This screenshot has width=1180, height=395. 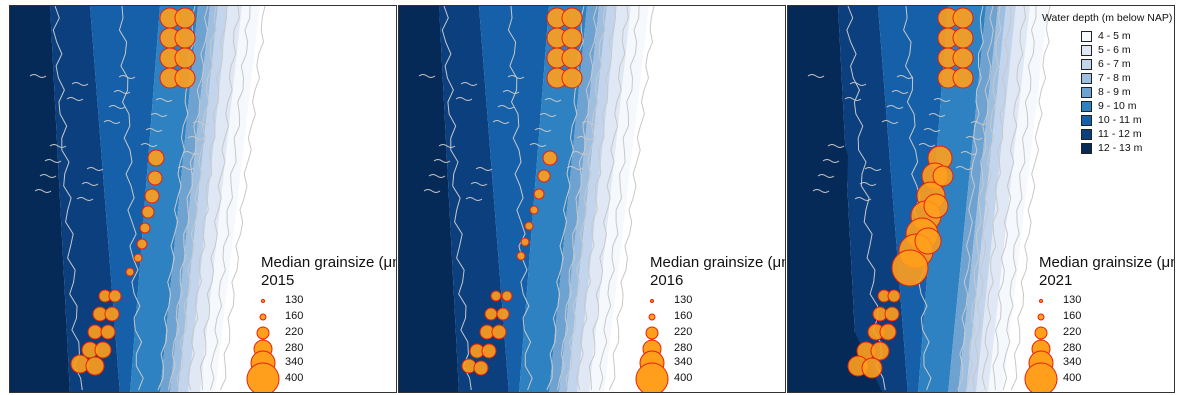 I want to click on water-depth-legend-item: 10 - 11 m, so click(x=1111, y=120).